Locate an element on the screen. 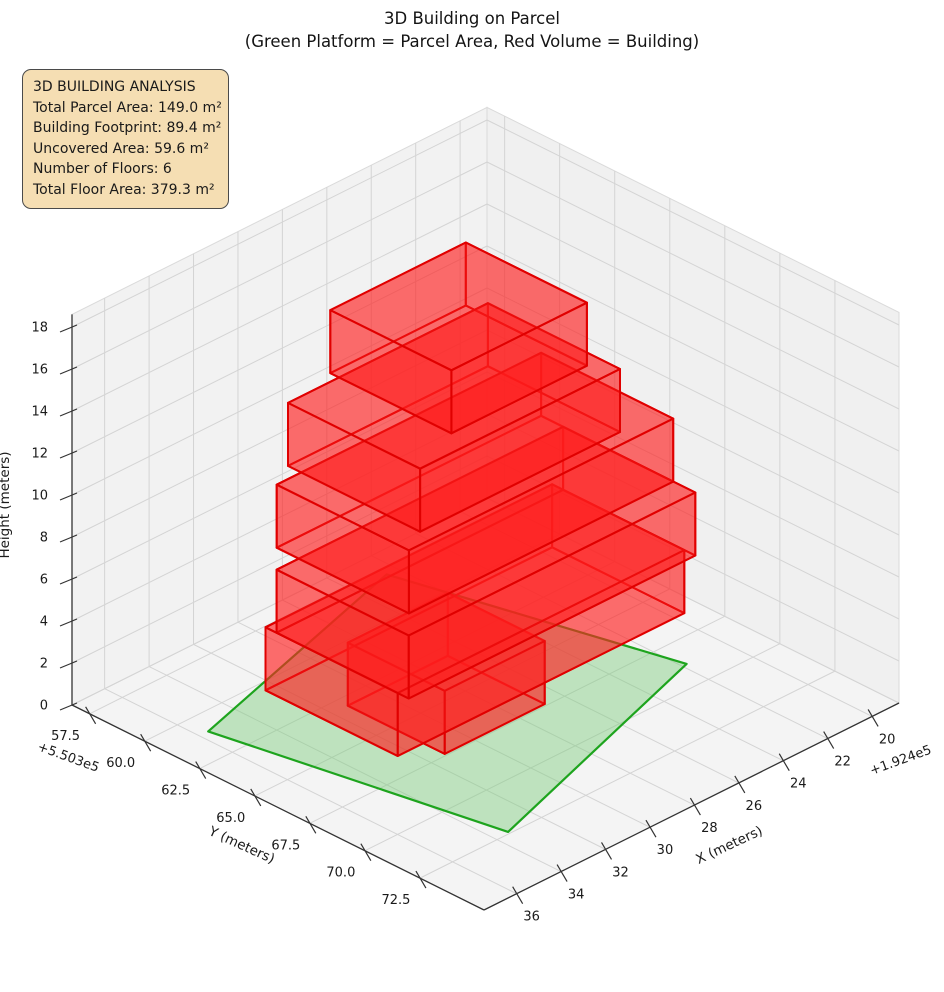 The height and width of the screenshot is (992, 944). y-tick-label: 65.0 is located at coordinates (230, 818).